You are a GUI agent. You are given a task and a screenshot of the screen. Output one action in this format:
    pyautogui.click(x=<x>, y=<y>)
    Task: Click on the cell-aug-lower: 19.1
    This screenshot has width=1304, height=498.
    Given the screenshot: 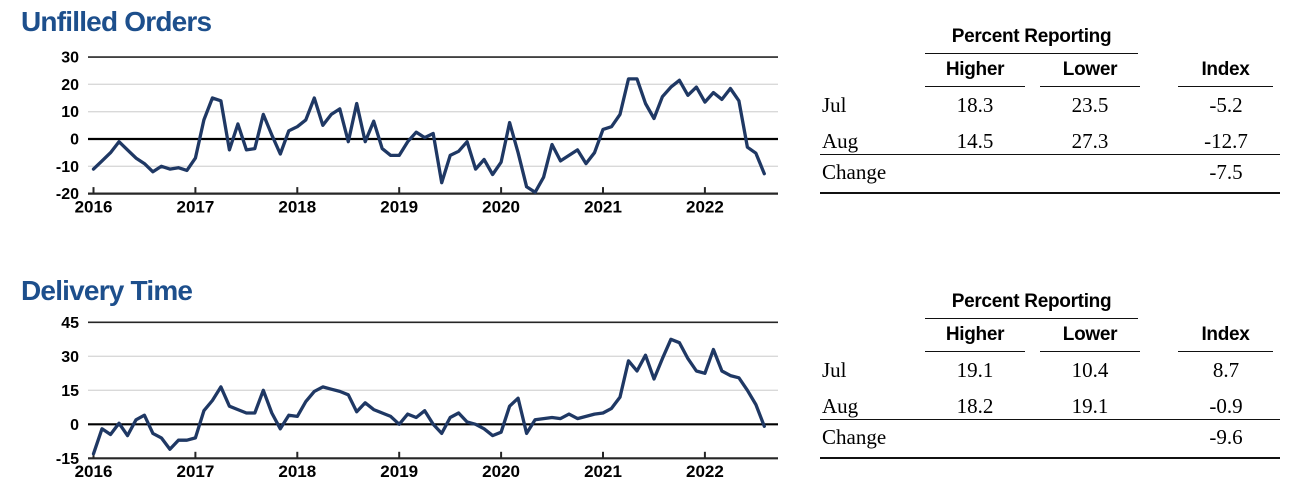 What is the action you would take?
    pyautogui.click(x=1090, y=406)
    